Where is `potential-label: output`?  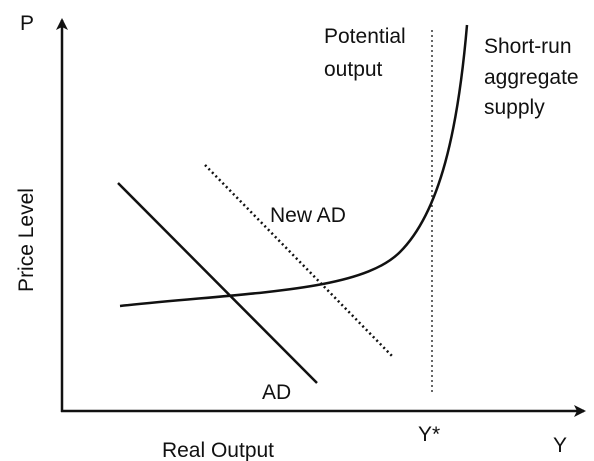 potential-label: output is located at coordinates (353, 69).